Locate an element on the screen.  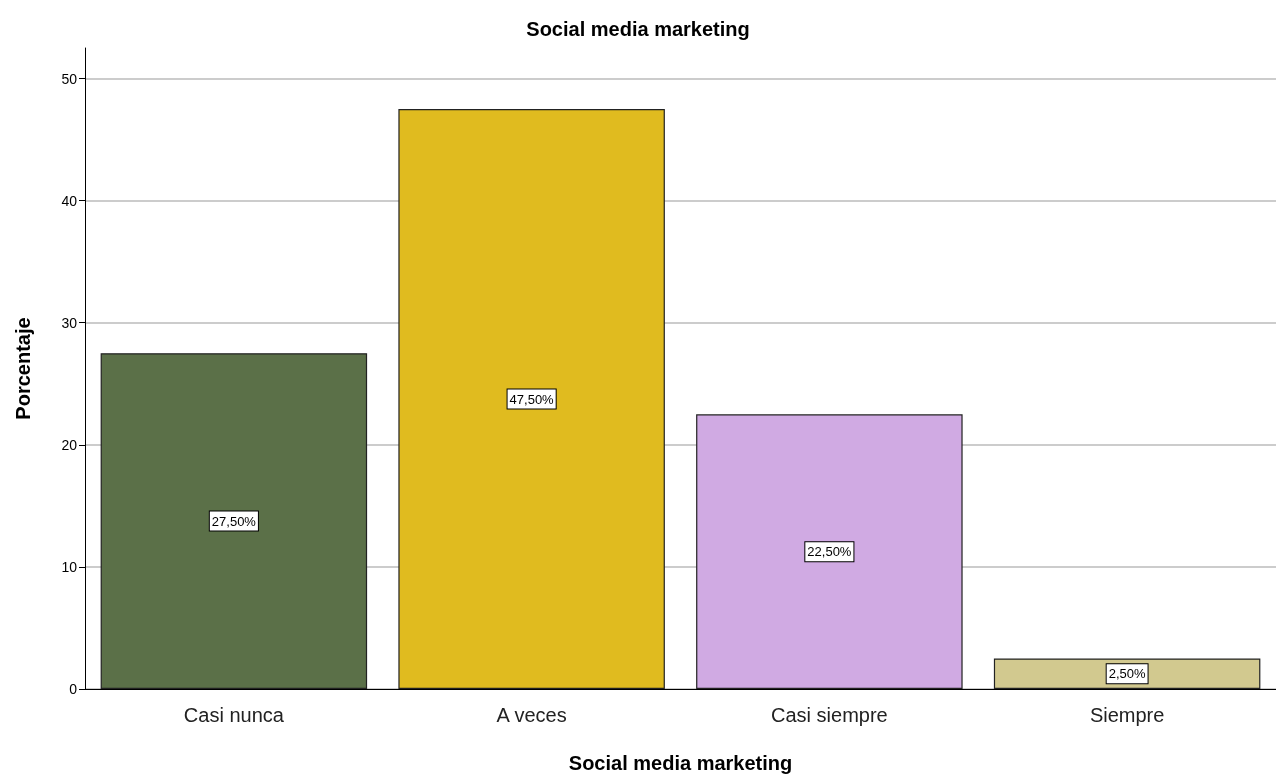
x-tick-label: A veces is located at coordinates (531, 715).